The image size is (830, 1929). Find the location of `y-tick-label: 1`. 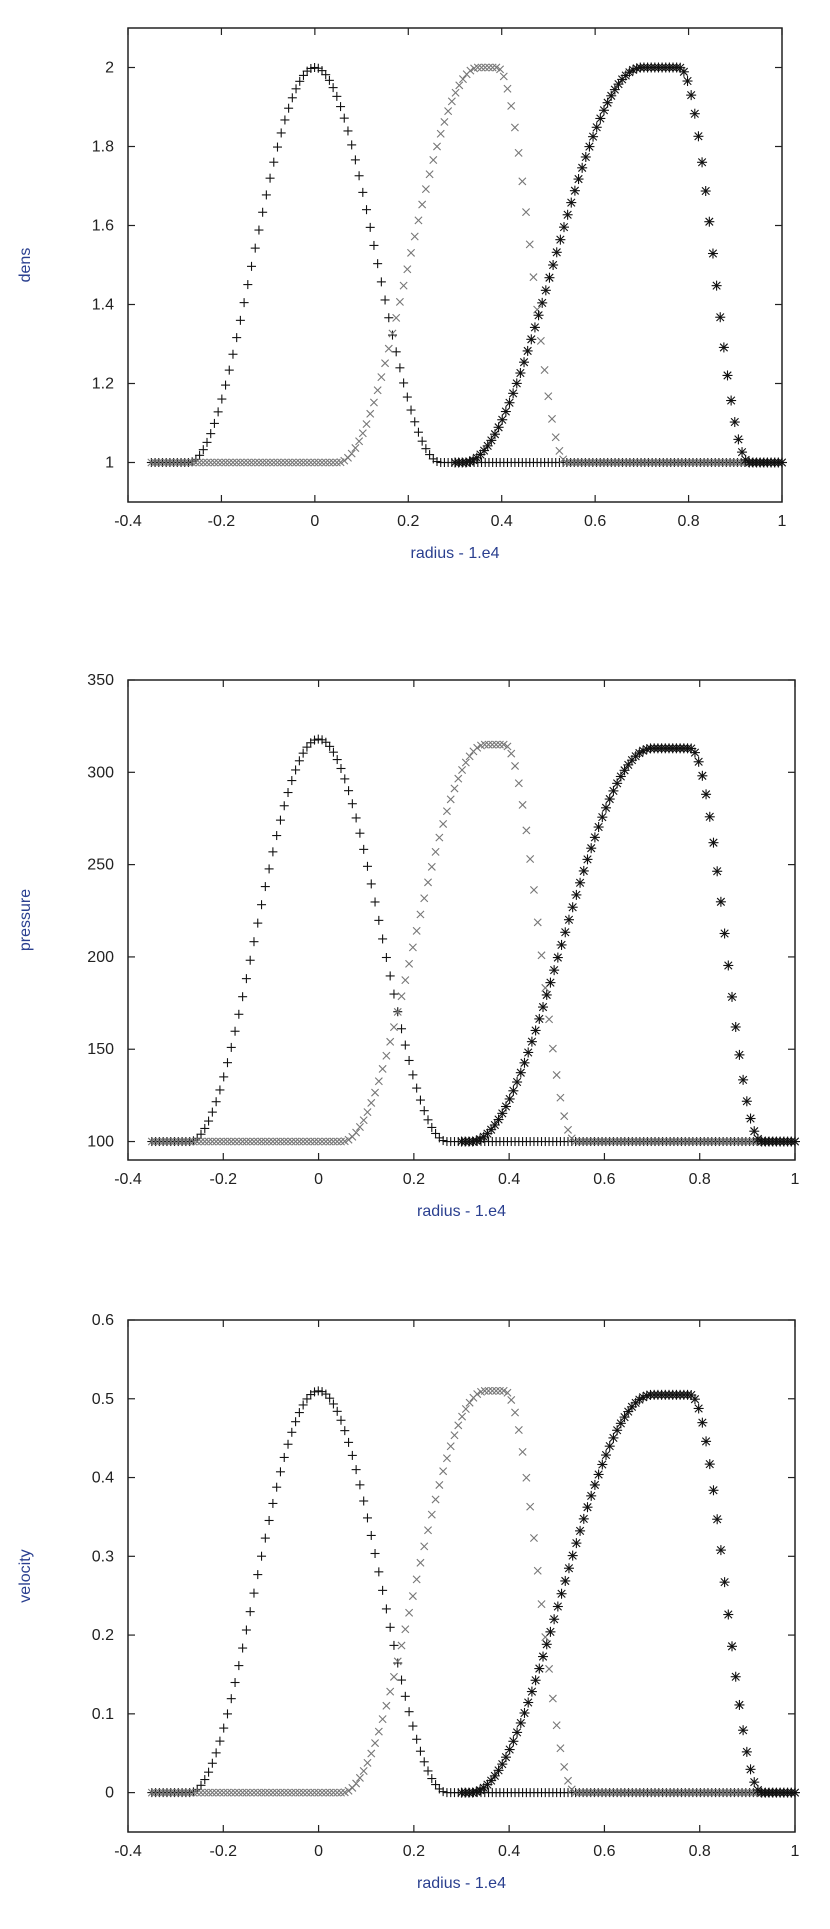

y-tick-label: 1 is located at coordinates (109, 463).